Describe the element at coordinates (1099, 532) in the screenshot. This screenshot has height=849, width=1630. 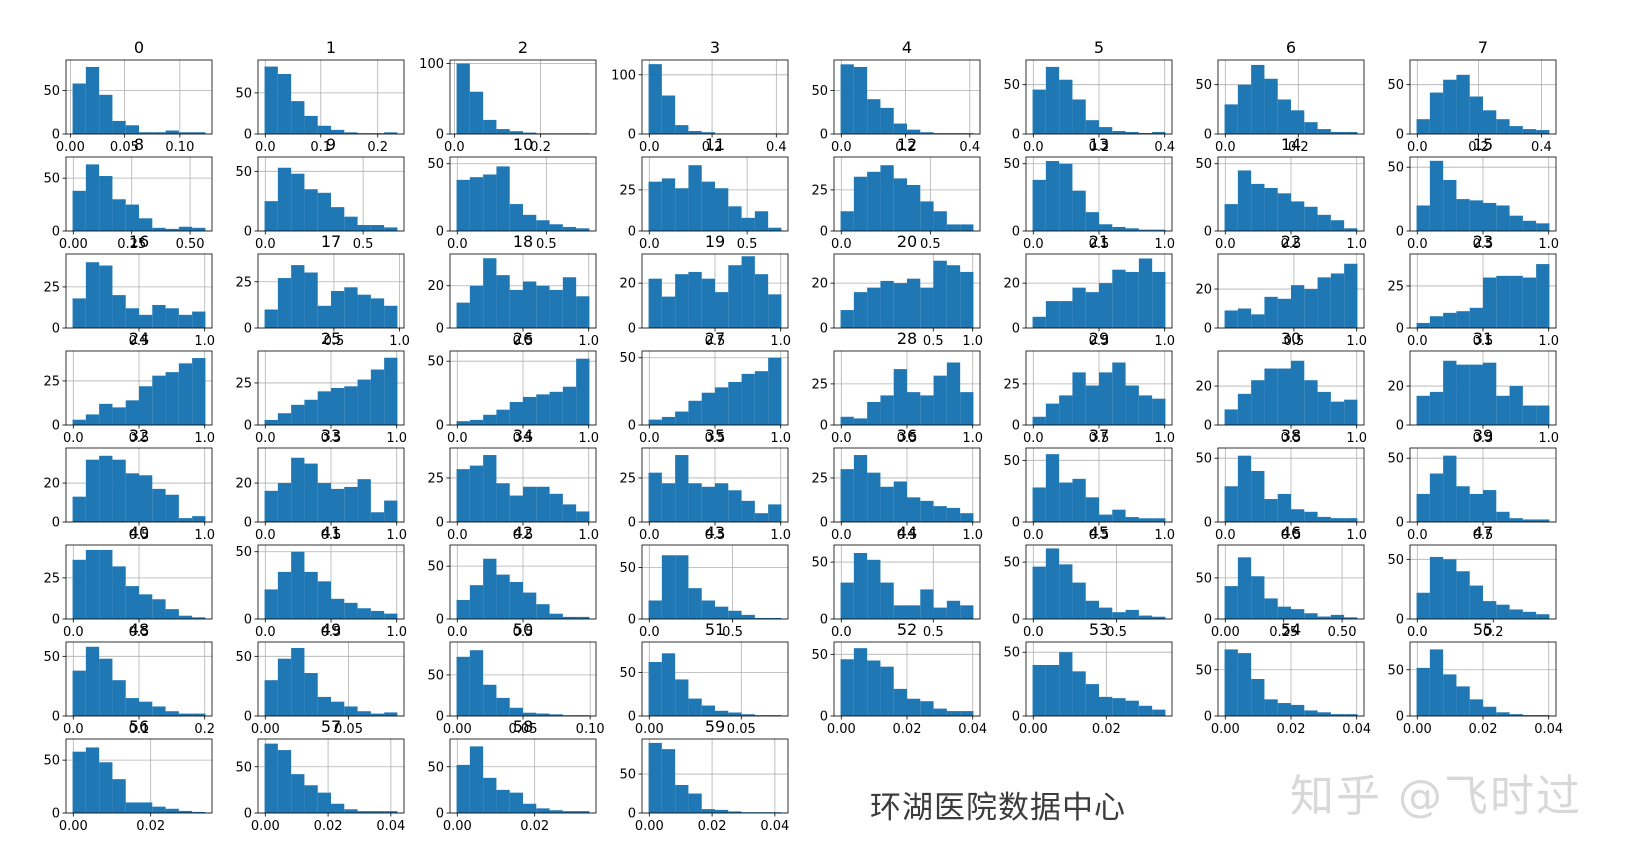
I see `panel-title: 45` at that location.